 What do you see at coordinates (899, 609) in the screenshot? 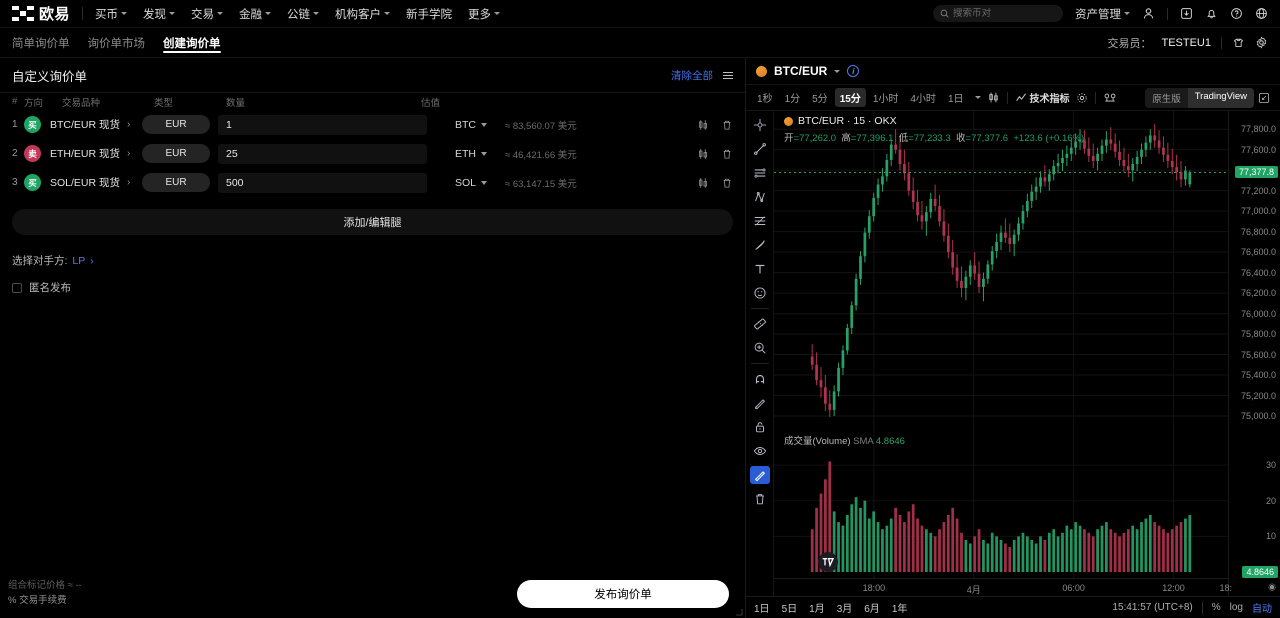
I see `range-1y: 1年` at bounding box center [899, 609].